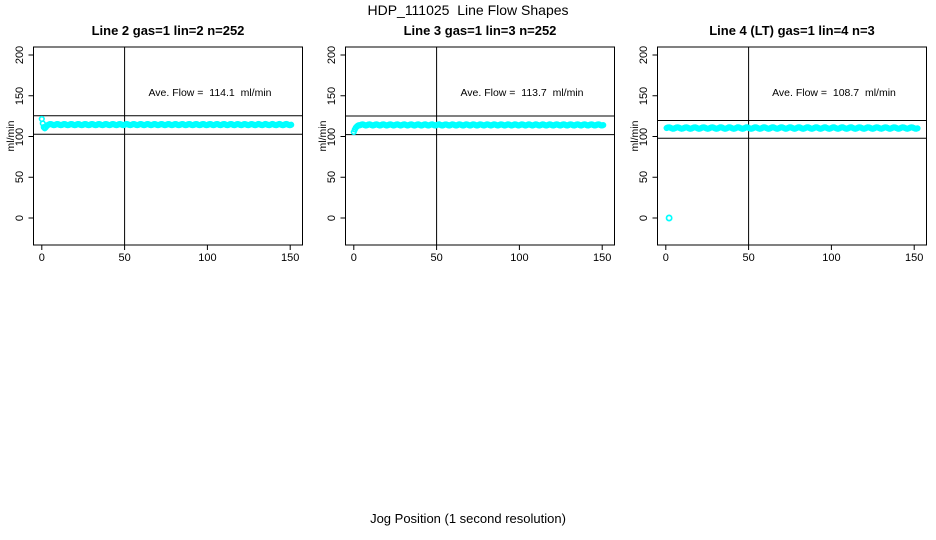  What do you see at coordinates (669, 218) in the screenshot?
I see `outlier-point` at bounding box center [669, 218].